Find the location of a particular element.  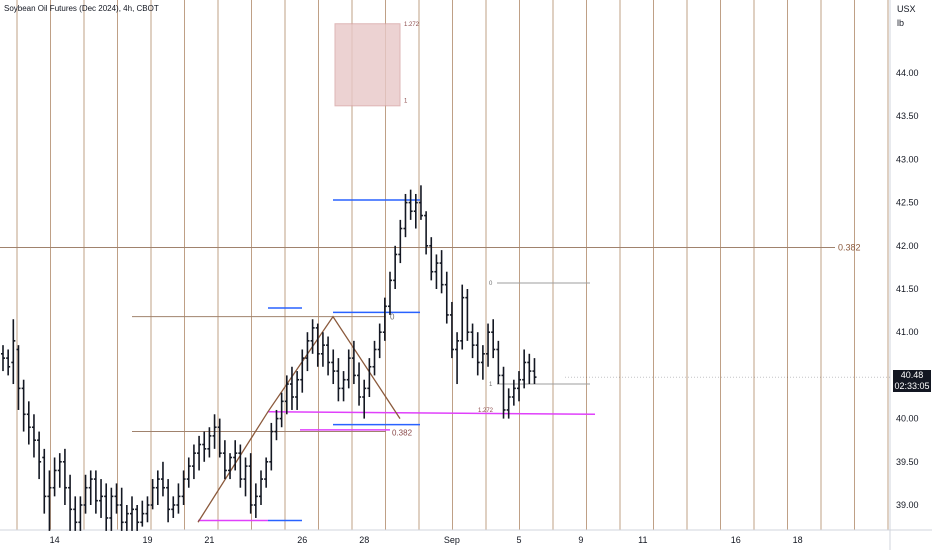

fib-label: 1 is located at coordinates (406, 102).